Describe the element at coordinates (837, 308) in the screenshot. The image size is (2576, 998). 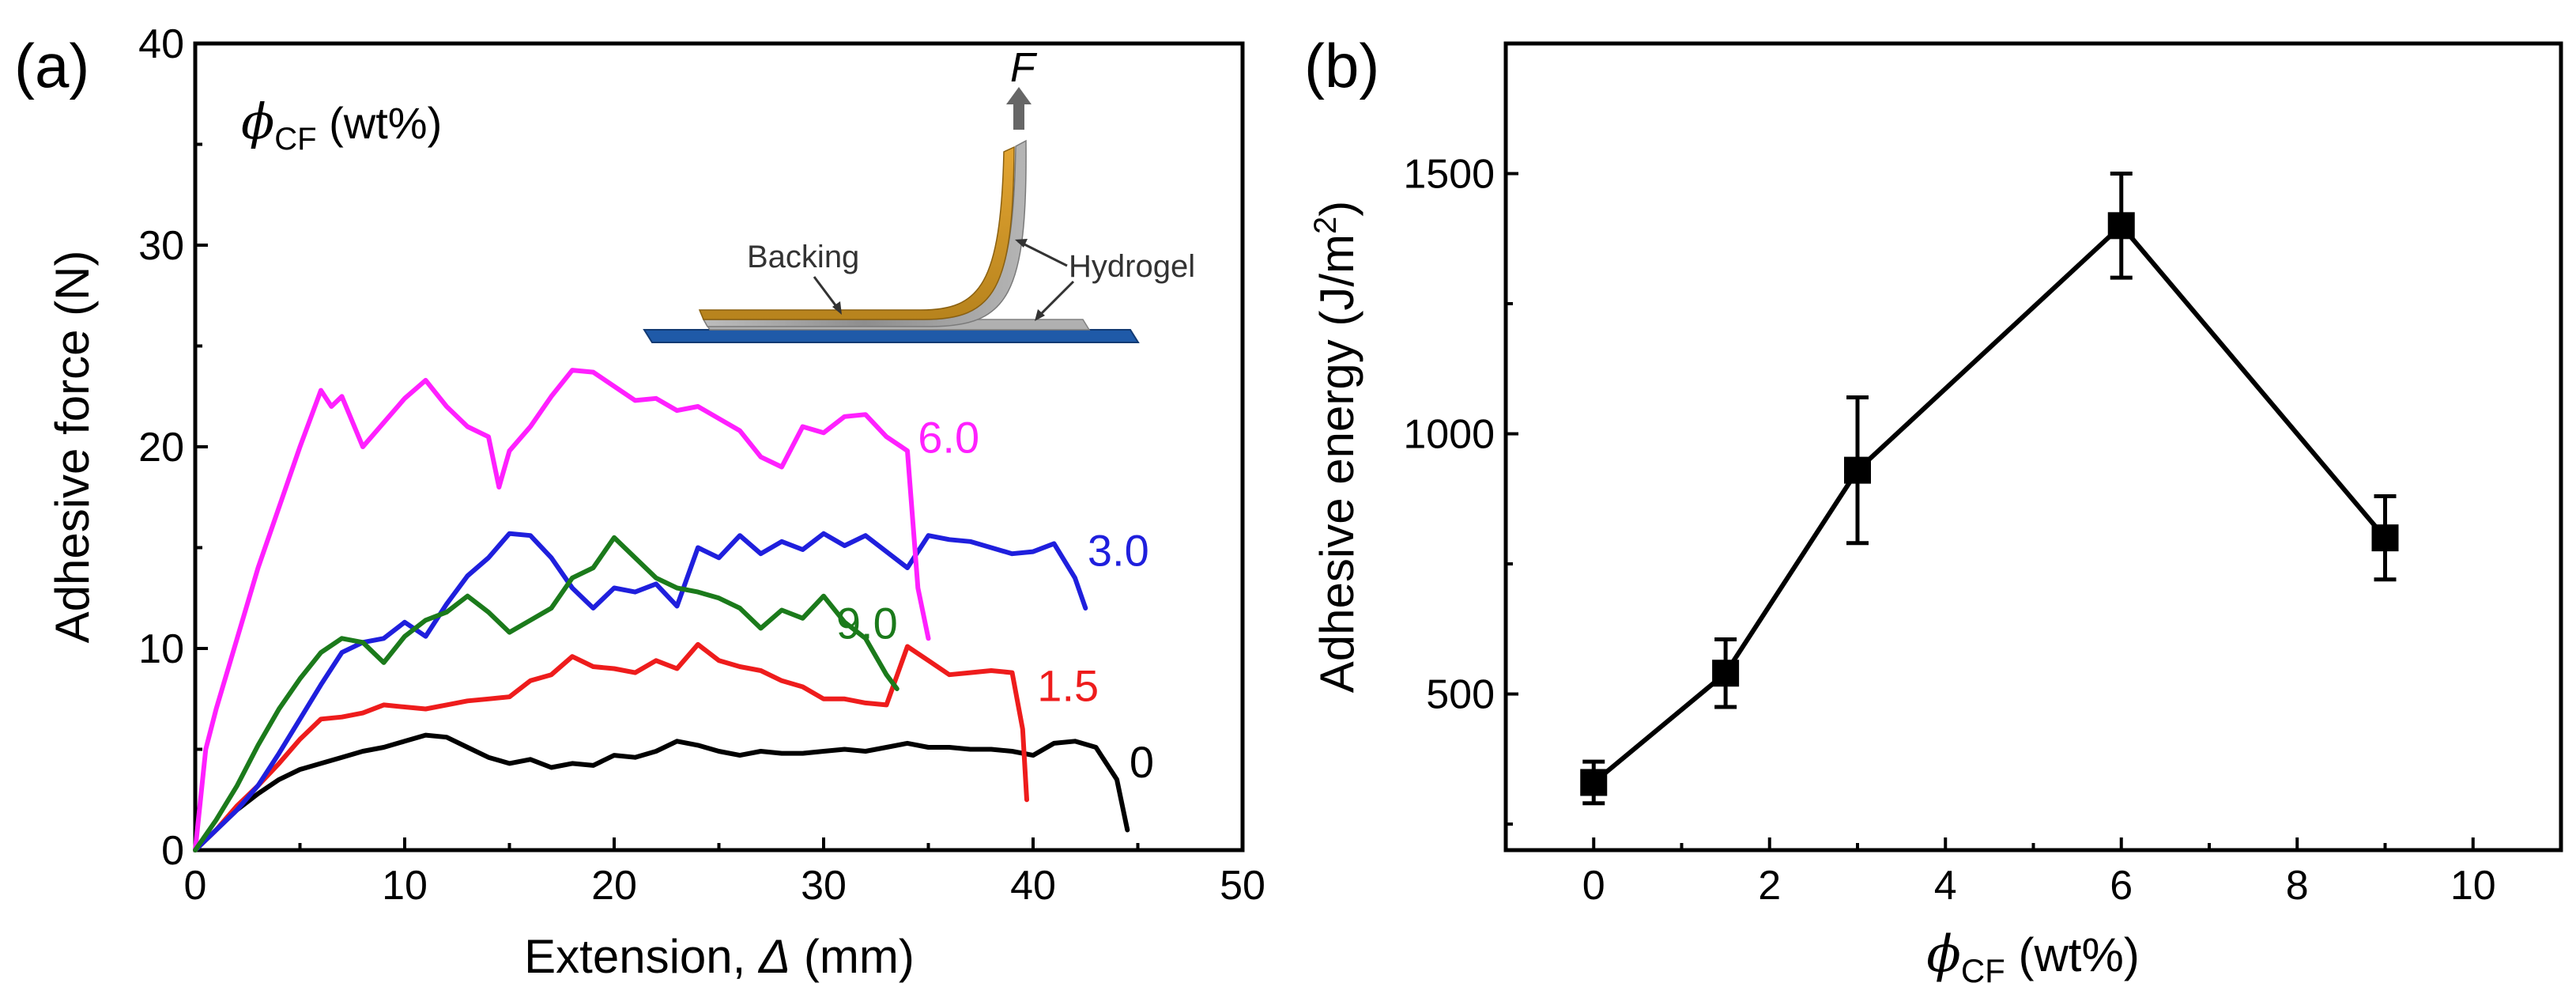
I see `inset-backing-arrowhead` at that location.